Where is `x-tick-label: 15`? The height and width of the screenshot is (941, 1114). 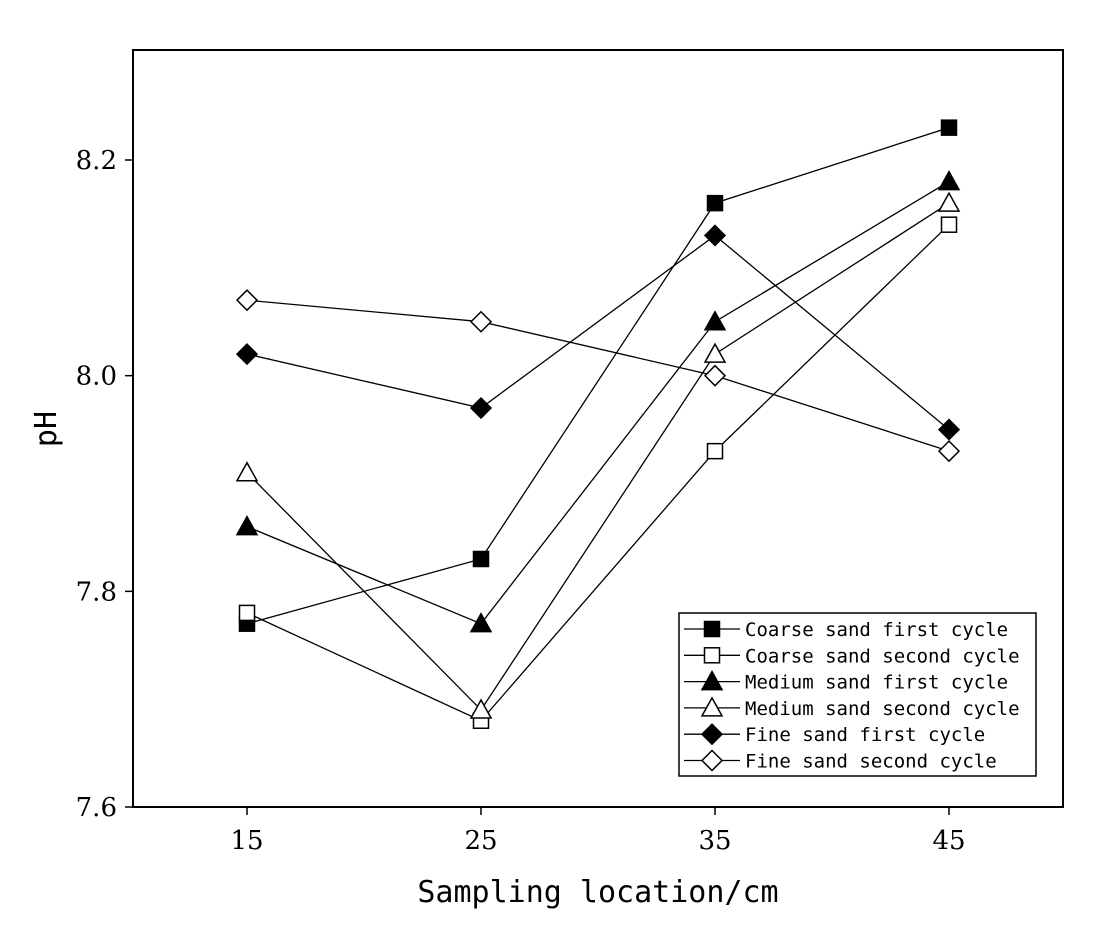
x-tick-label: 15 is located at coordinates (246, 841).